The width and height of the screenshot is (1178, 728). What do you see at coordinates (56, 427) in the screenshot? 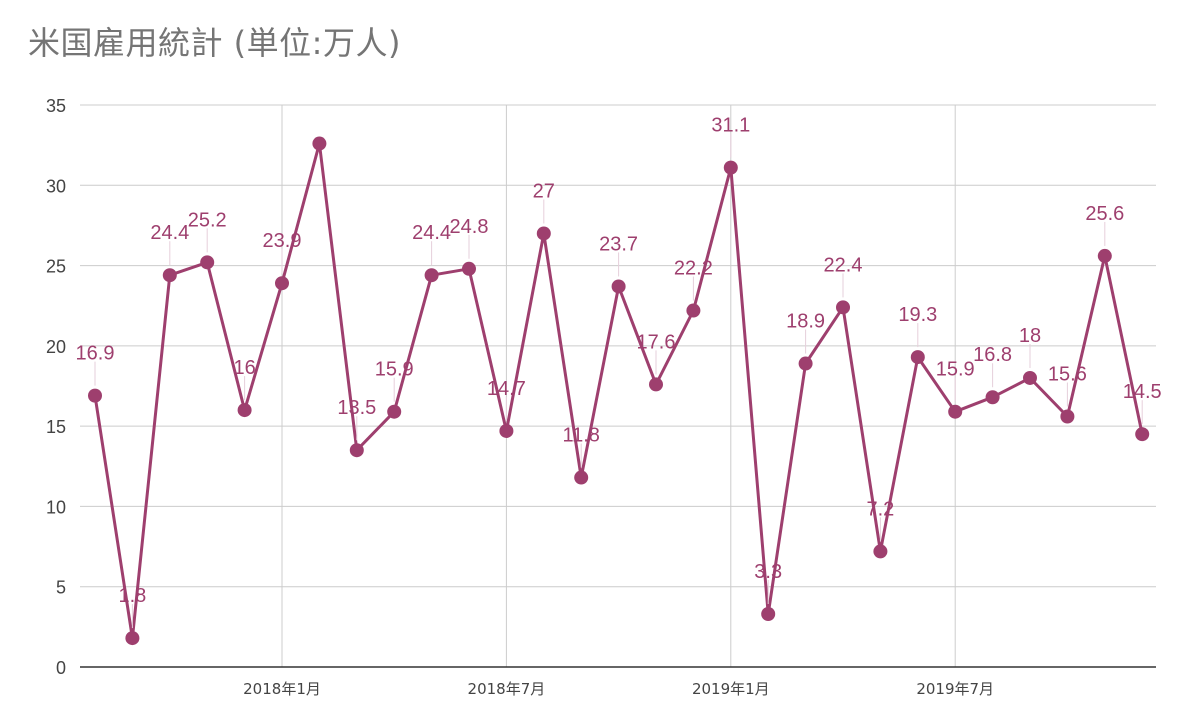
I see `y-tick-label: 15` at bounding box center [56, 427].